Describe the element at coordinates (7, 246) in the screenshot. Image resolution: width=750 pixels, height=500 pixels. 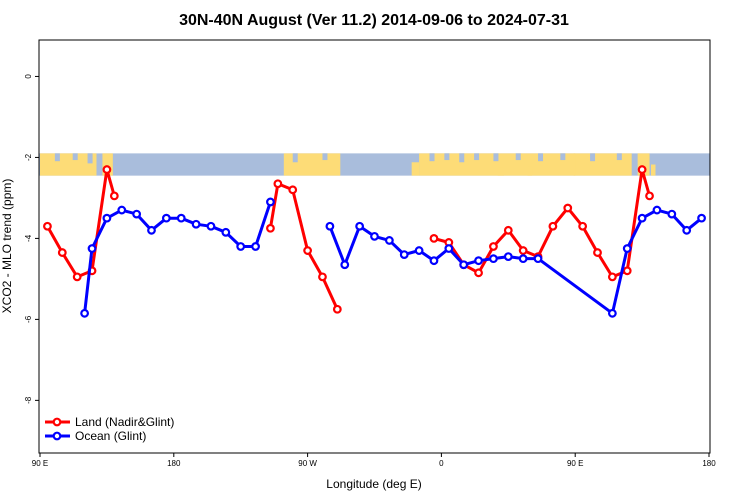
I see `y-axis-label: XCO2 - MLO trend (ppm)` at that location.